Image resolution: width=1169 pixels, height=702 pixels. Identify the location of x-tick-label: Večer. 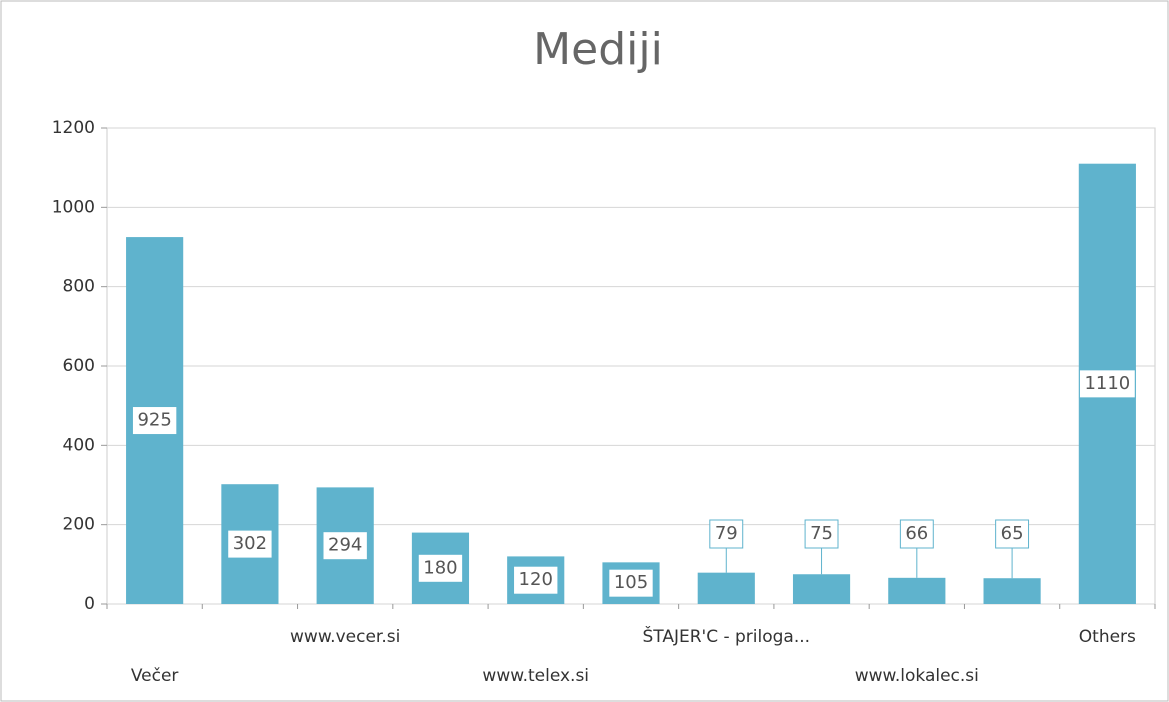
(155, 676).